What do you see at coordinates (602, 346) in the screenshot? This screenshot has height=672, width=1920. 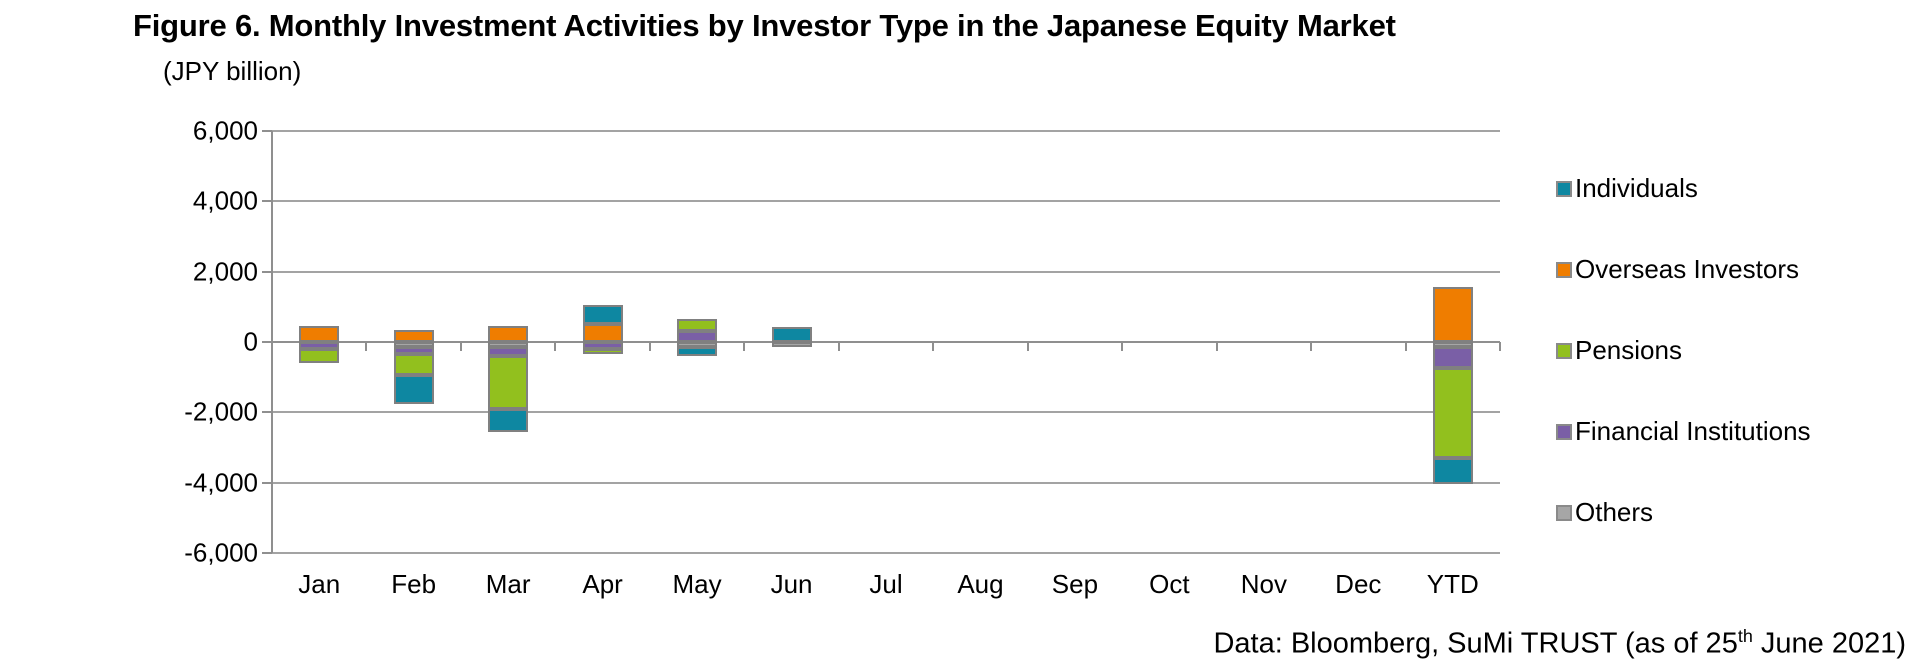 I see `bar-apr-financial-institutions` at bounding box center [602, 346].